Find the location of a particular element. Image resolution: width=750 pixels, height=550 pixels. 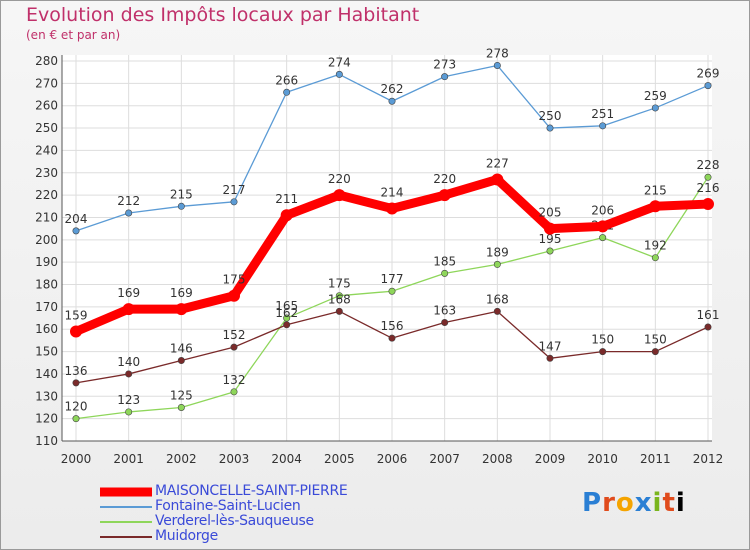

data-label: 216 is located at coordinates (708, 188).